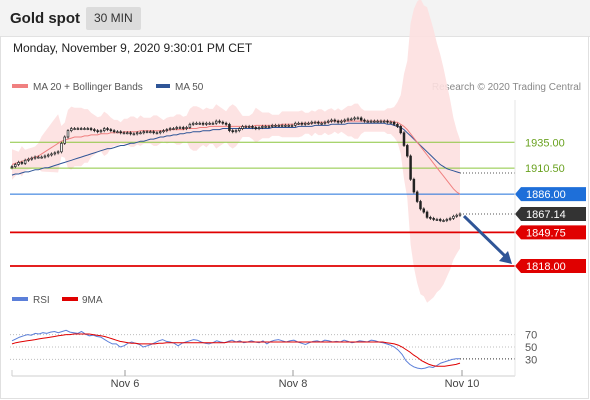  What do you see at coordinates (125, 384) in the screenshot?
I see `x-tick-label: Nov 6` at bounding box center [125, 384].